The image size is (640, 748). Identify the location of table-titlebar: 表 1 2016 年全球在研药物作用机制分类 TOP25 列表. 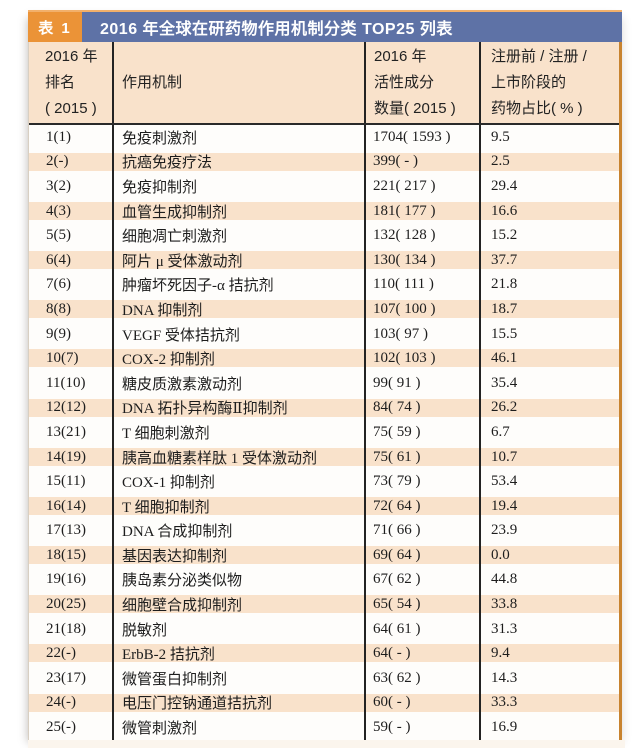
(325, 26).